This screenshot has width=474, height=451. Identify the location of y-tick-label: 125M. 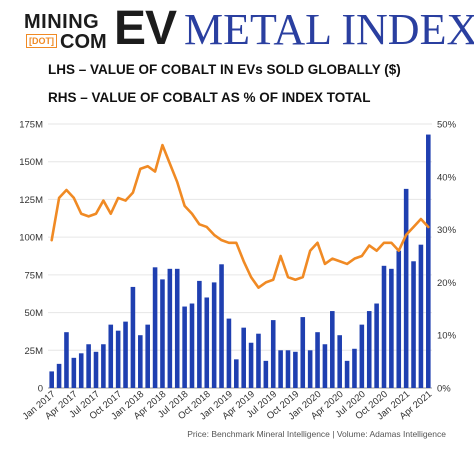
(31, 200).